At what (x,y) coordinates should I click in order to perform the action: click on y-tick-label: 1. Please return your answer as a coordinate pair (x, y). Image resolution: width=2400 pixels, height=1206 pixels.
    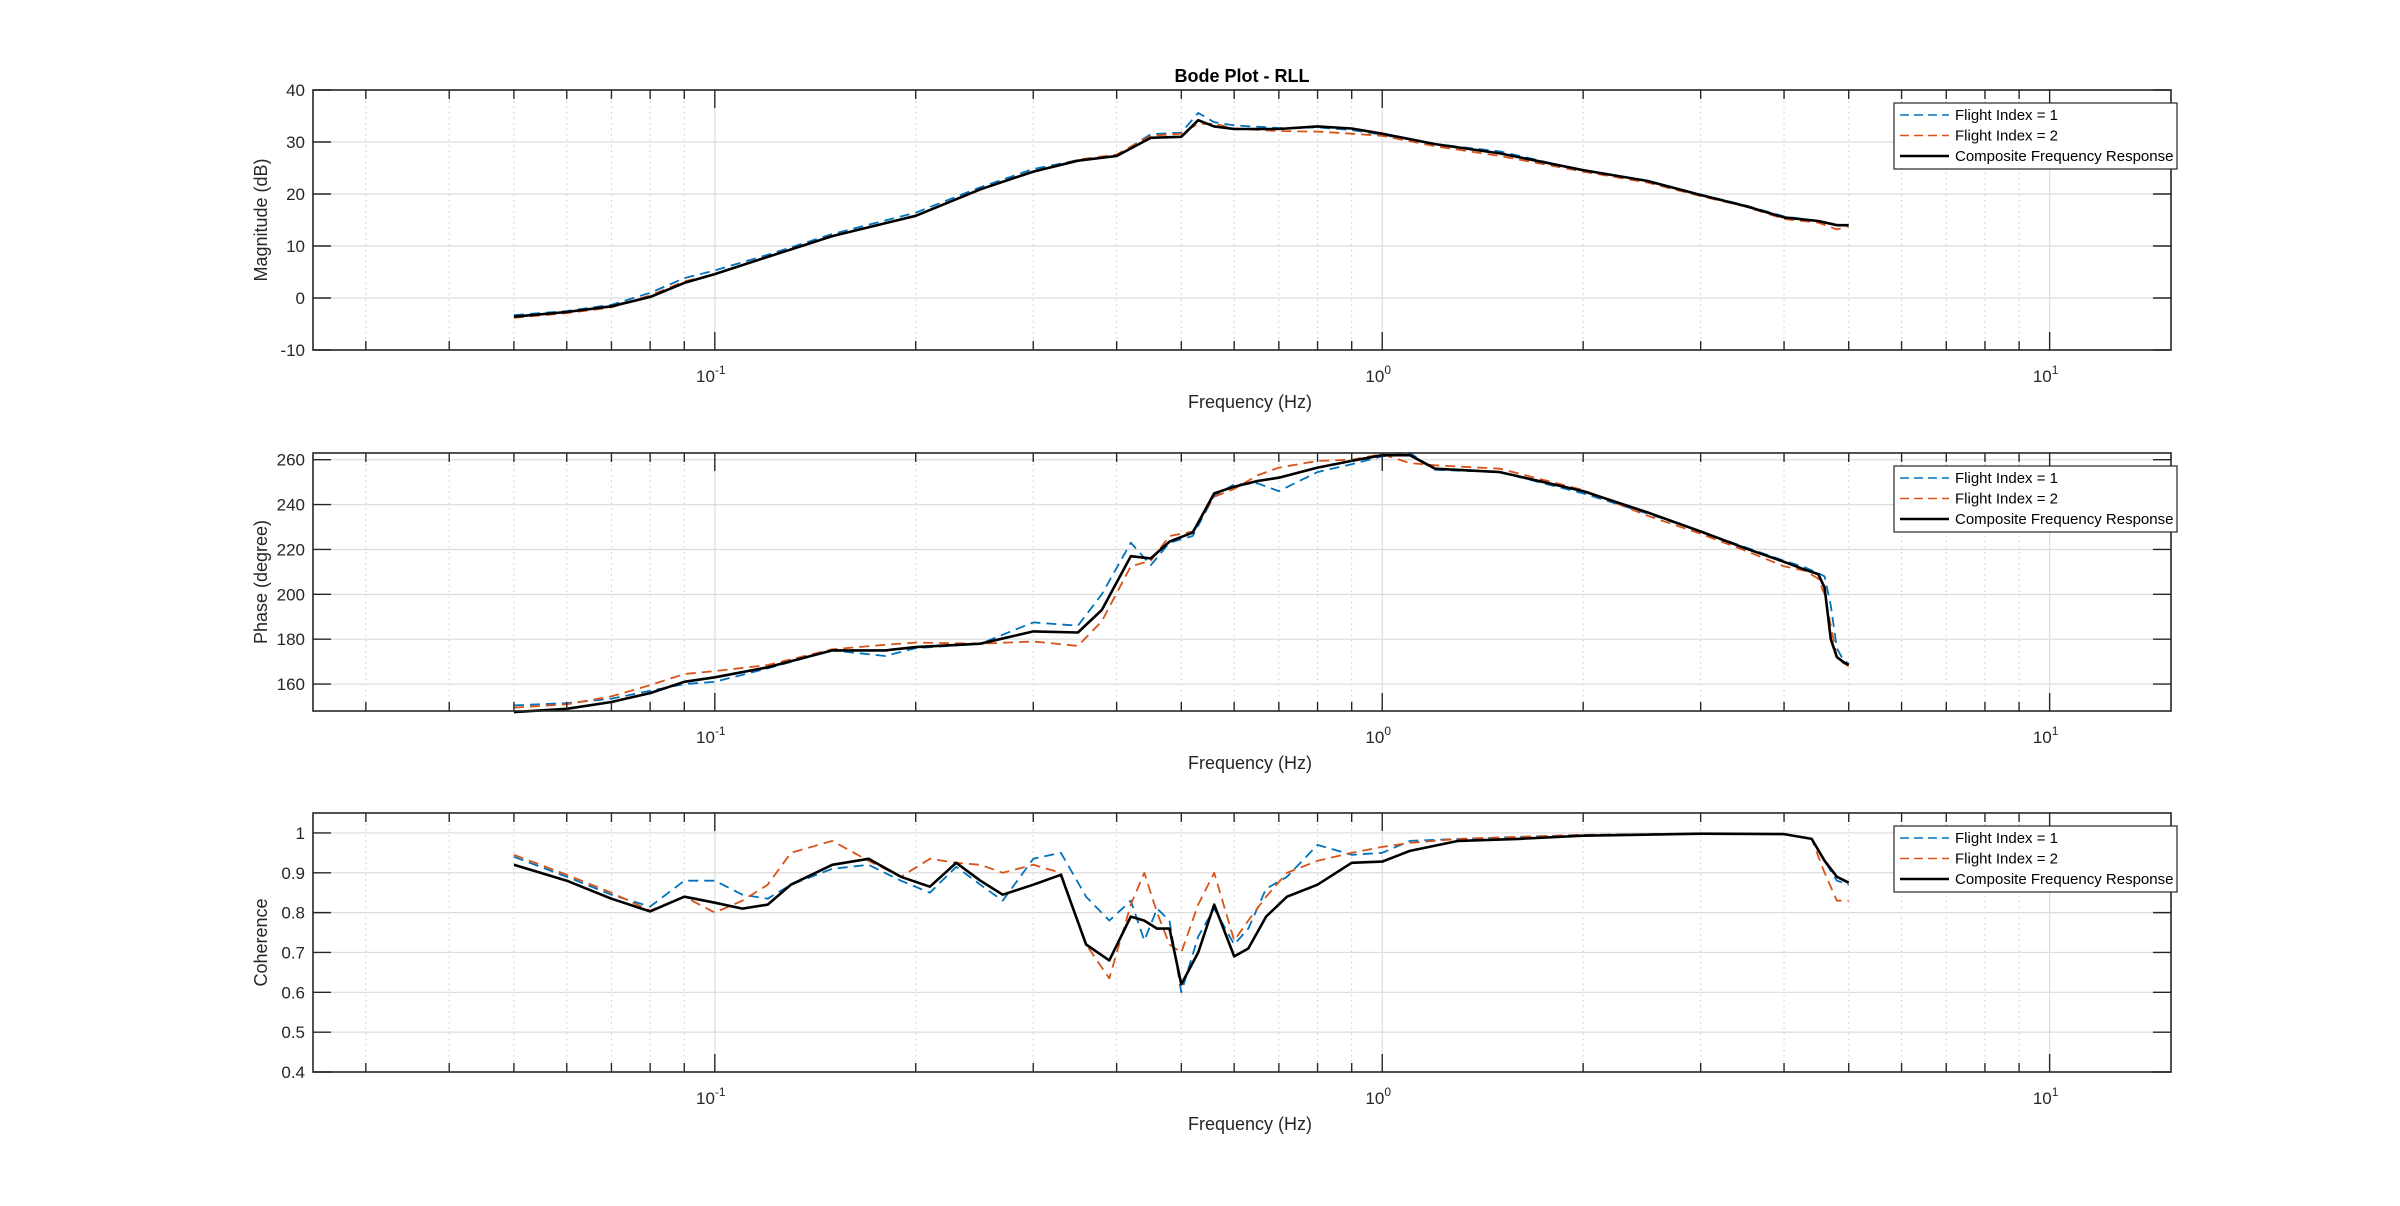
    Looking at the image, I should click on (300, 833).